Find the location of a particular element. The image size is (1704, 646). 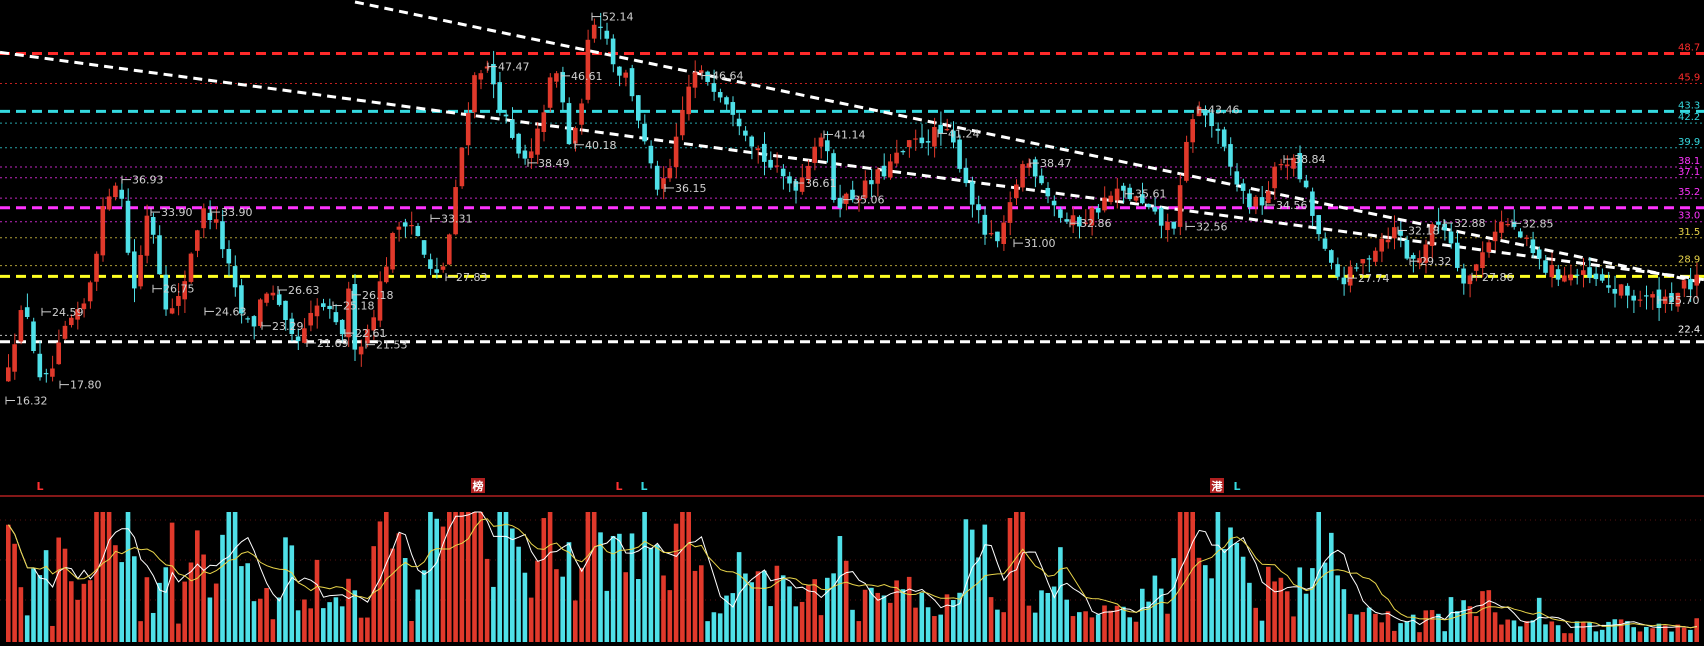

annotation-label: 26.18 is located at coordinates (378, 295).